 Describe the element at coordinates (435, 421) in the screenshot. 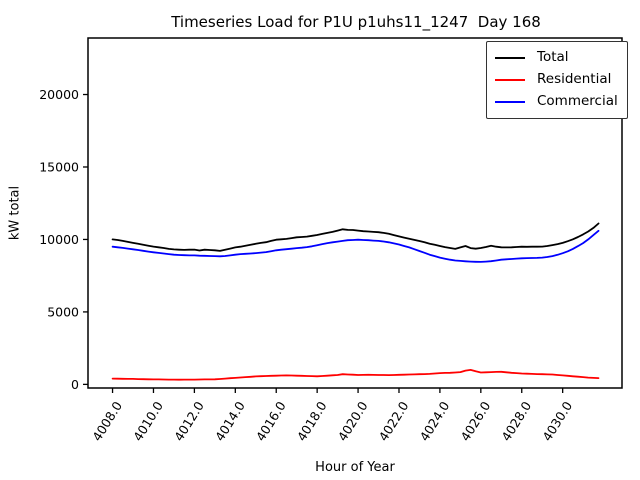

I see `x-tick-label: 4024.0` at that location.